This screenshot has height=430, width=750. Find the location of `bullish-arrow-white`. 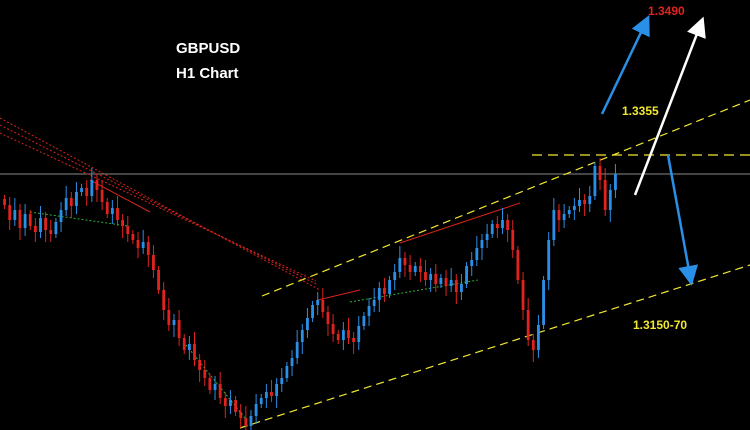

bullish-arrow-white is located at coordinates (669, 106).